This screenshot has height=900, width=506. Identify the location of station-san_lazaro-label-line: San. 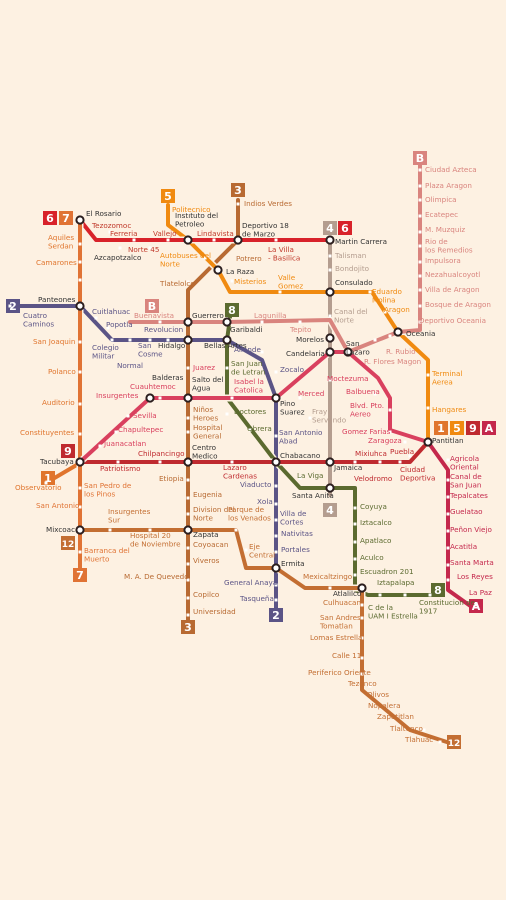
(353, 343).